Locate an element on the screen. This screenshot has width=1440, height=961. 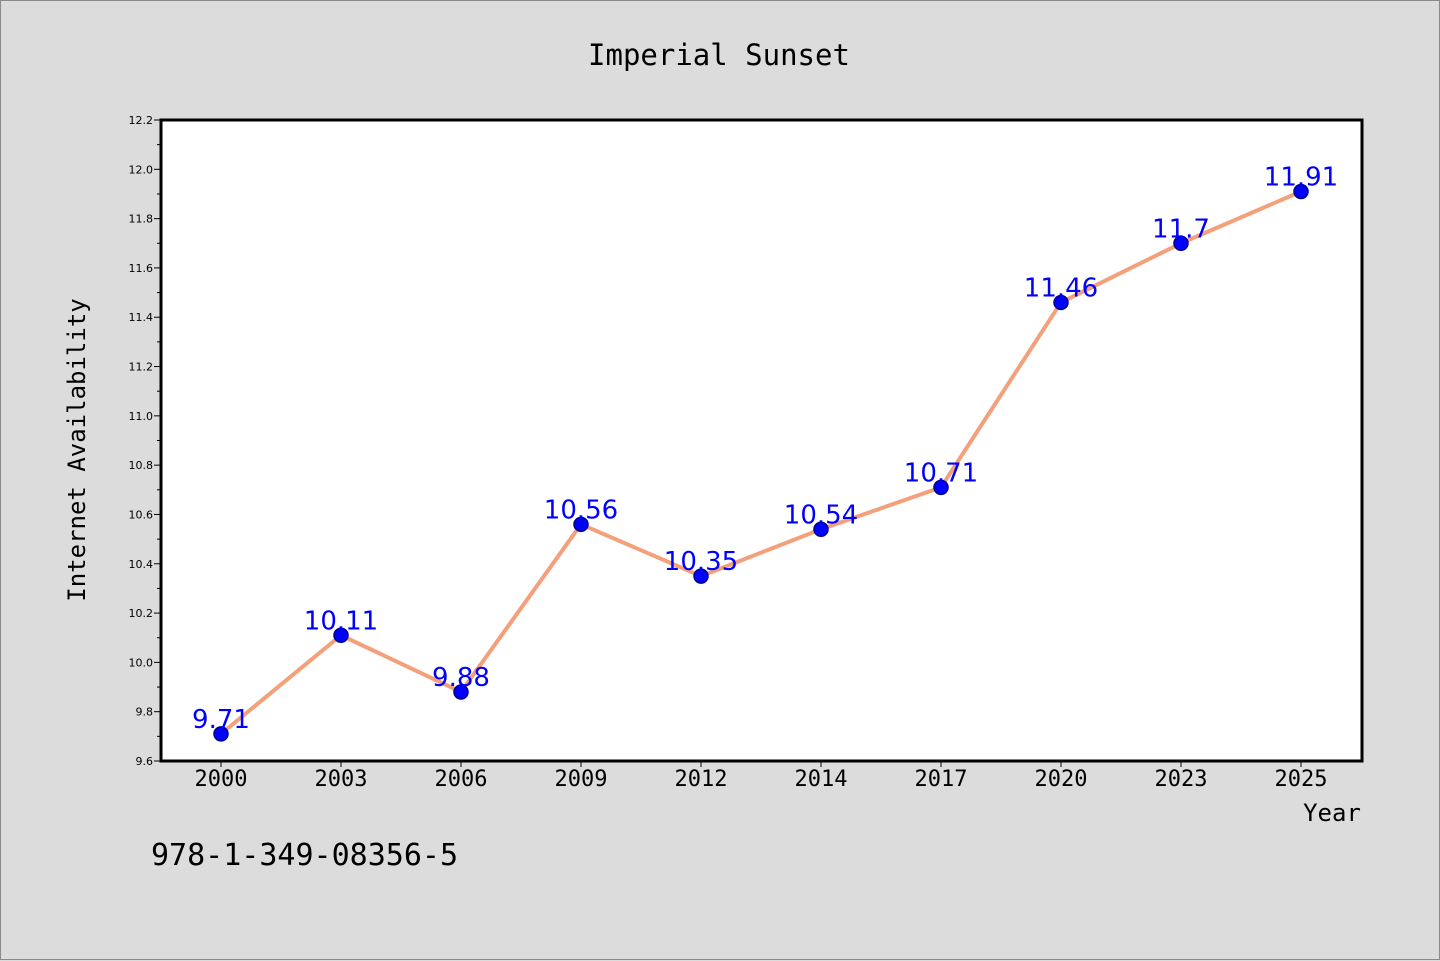
data-label: 10.11 is located at coordinates (341, 621).